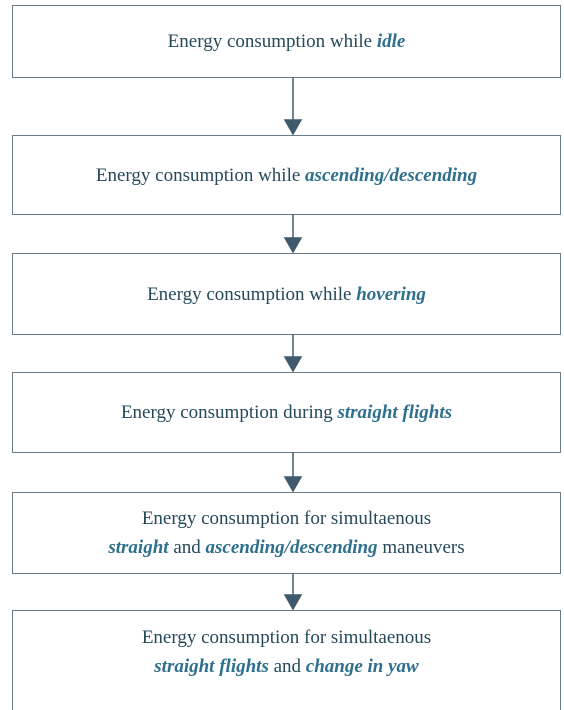  I want to click on emphasis-text: hovering, so click(391, 294).